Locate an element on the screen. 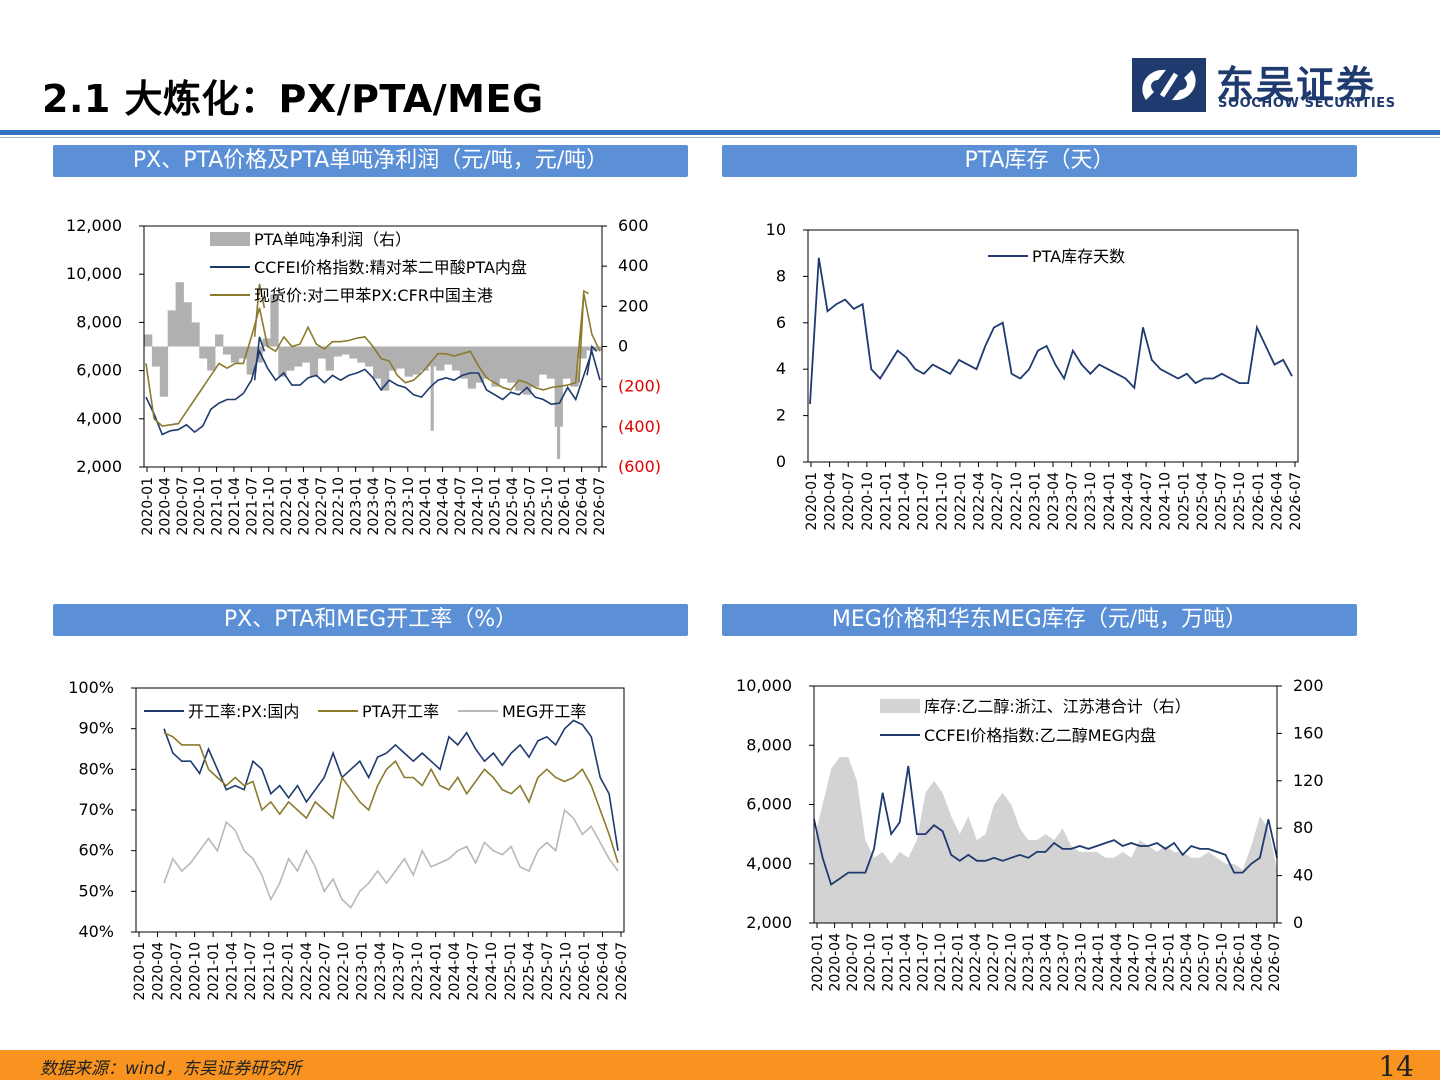  x-tick-label: 2024-10 is located at coordinates (478, 506).